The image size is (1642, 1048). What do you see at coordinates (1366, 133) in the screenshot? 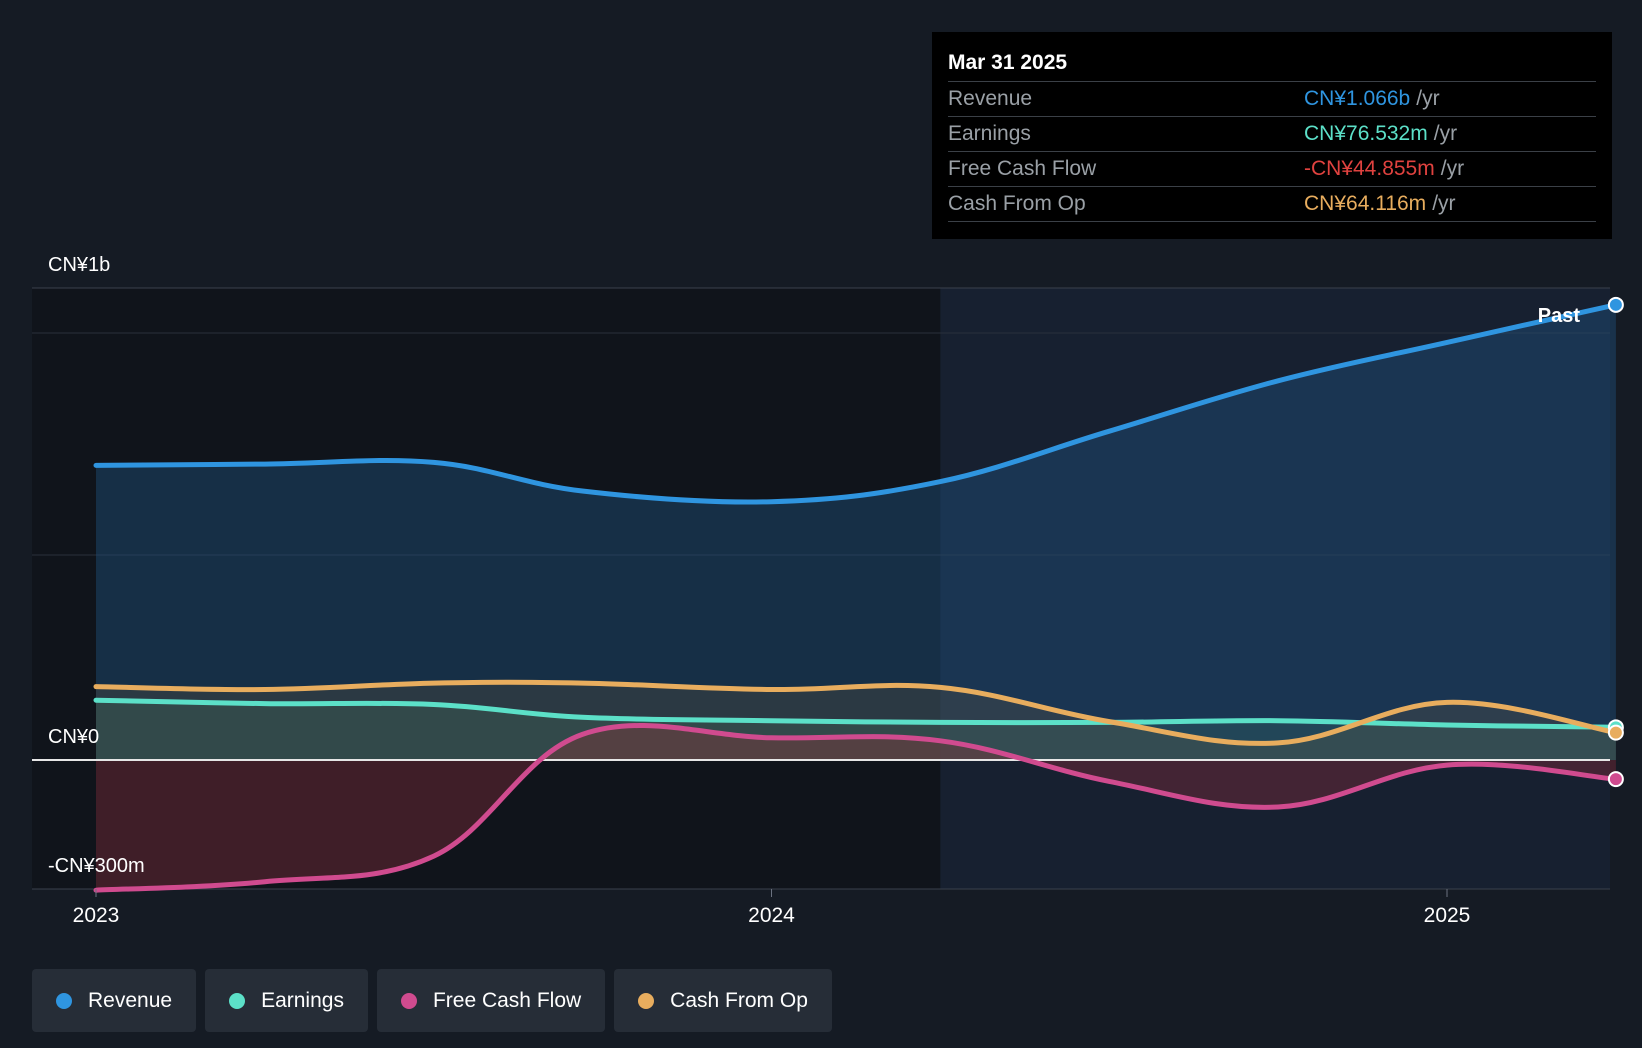
I see `tooltip-value: CN¥76.532m` at bounding box center [1366, 133].